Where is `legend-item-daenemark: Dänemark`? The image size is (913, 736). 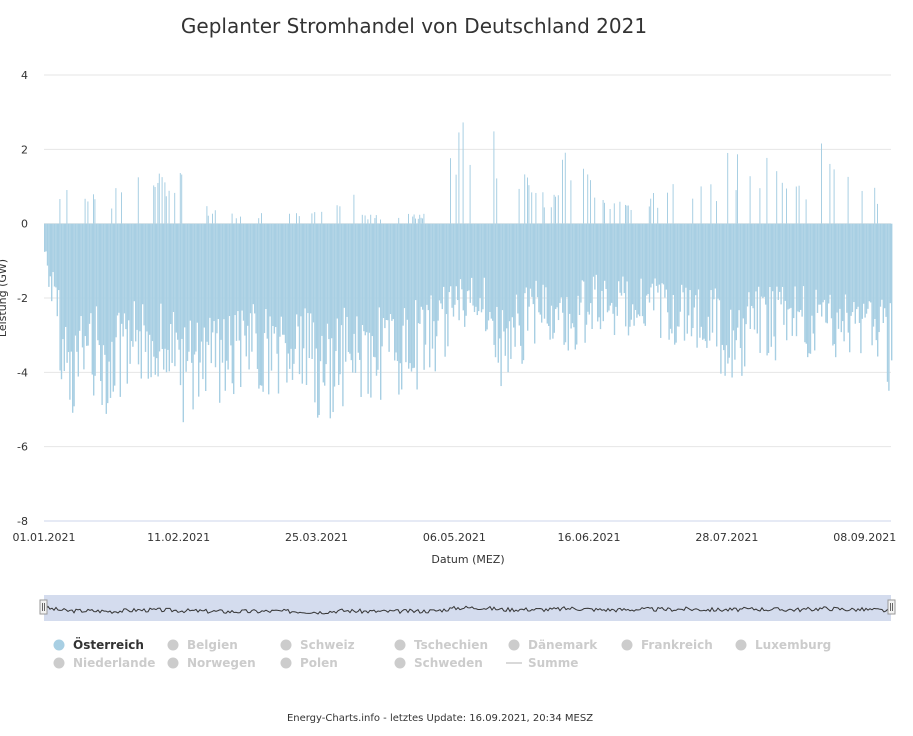
legend-item-daenemark: Dänemark is located at coordinates (553, 645).